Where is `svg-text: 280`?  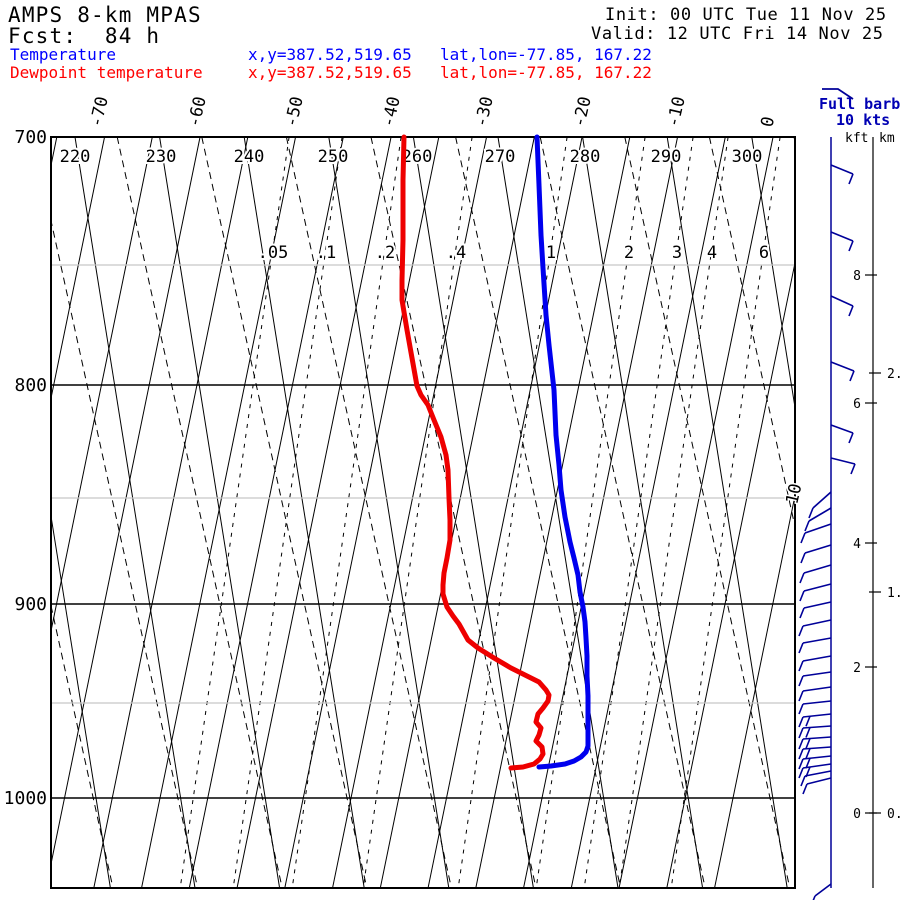
svg-text: 280 is located at coordinates (585, 157).